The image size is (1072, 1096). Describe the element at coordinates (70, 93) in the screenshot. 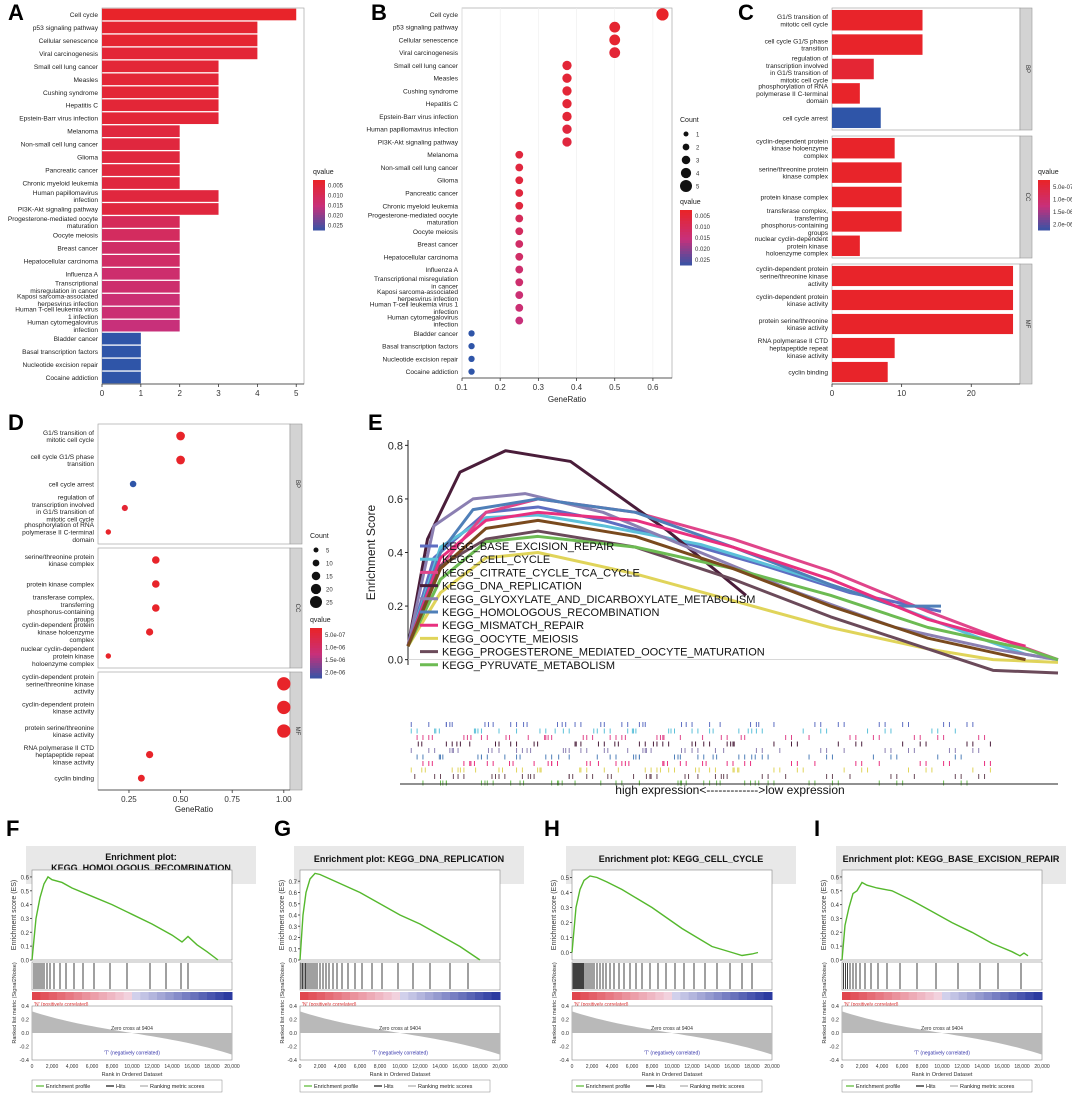

I see `A-category-label: Cushing syndrome` at that location.